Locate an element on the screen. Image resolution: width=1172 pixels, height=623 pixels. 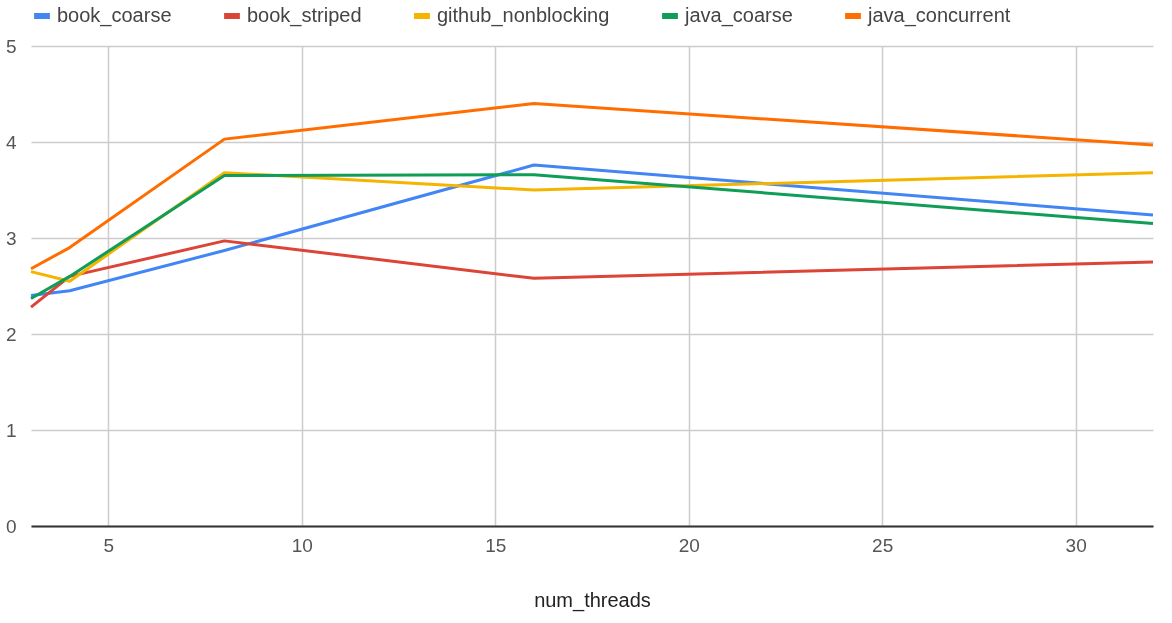
x-tick-label: 30 is located at coordinates (1076, 545).